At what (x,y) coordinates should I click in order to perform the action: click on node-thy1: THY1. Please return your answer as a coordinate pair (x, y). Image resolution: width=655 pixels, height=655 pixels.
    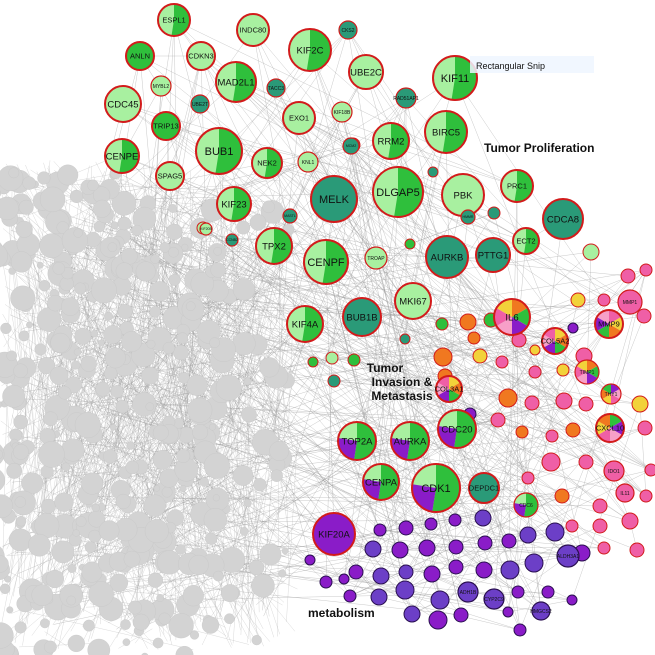
    Looking at the image, I should click on (611, 394).